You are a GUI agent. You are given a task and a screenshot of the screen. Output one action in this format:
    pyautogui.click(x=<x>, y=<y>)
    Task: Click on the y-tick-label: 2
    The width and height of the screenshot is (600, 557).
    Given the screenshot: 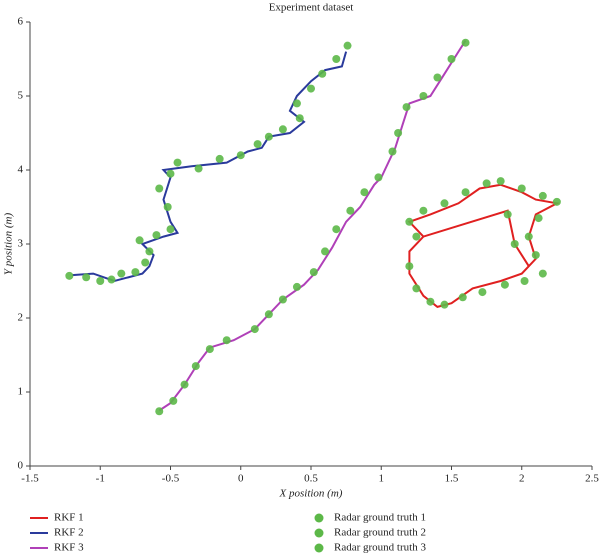 What is the action you would take?
    pyautogui.click(x=21, y=318)
    